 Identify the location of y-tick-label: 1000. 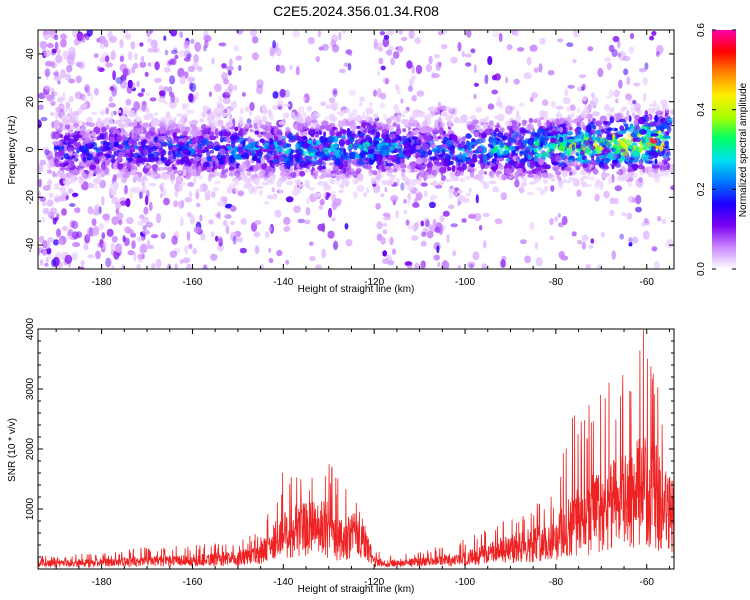
(30, 508).